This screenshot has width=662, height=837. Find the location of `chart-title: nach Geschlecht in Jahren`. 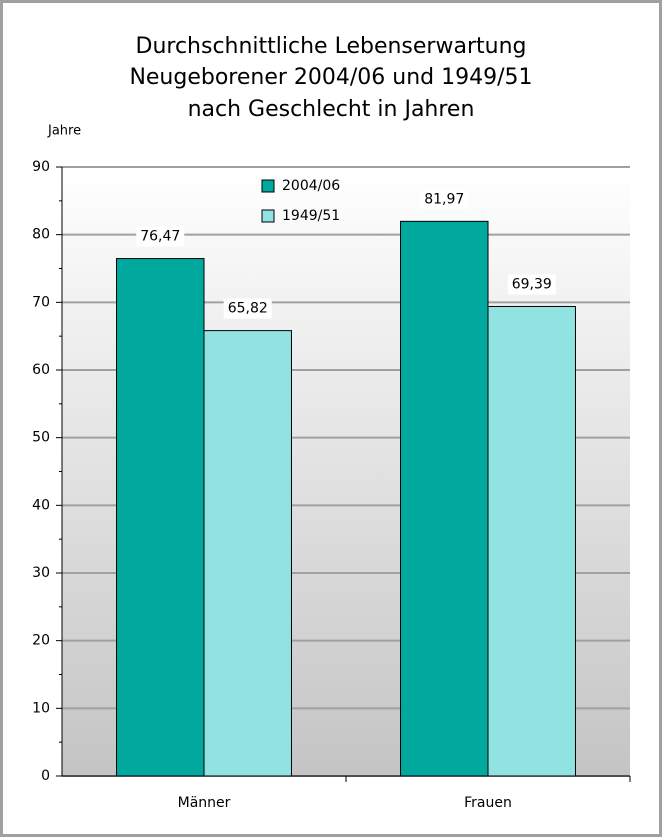

chart-title: nach Geschlecht in Jahren is located at coordinates (331, 109).